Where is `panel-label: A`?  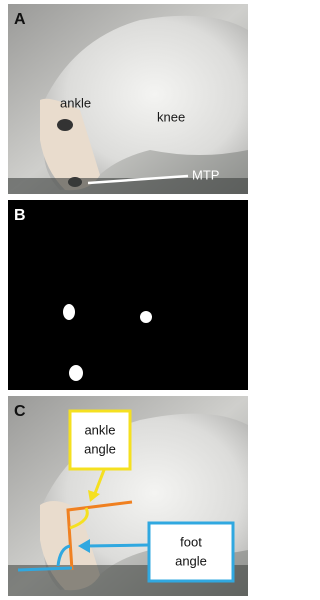 panel-label: A is located at coordinates (20, 19).